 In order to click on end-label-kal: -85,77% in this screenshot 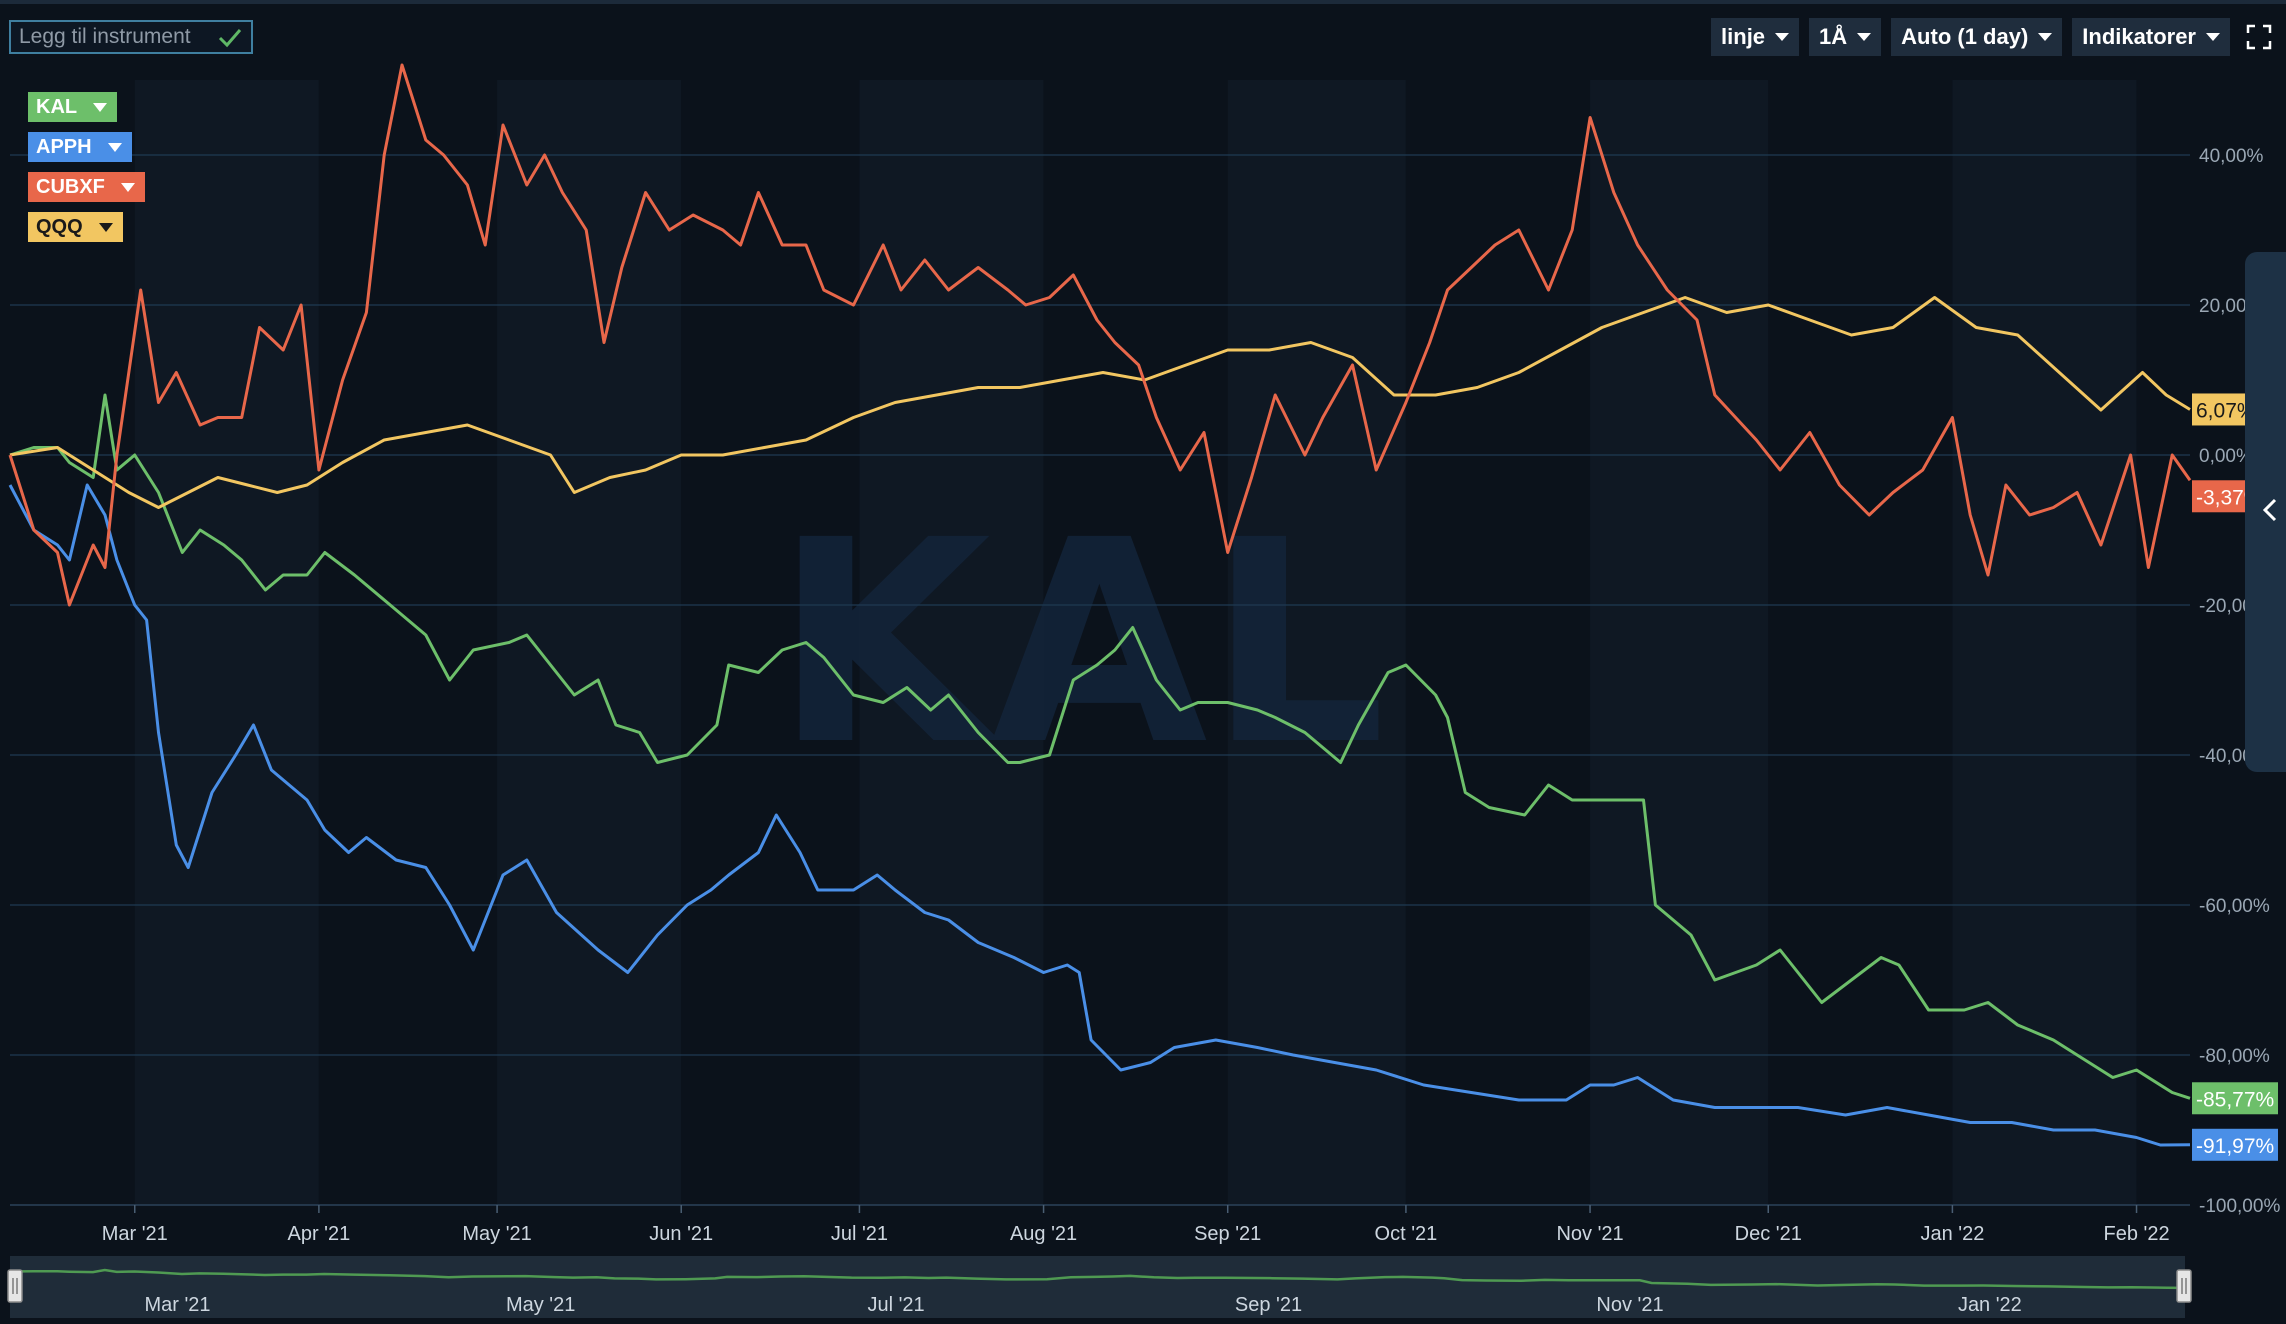, I will do `click(2235, 1098)`.